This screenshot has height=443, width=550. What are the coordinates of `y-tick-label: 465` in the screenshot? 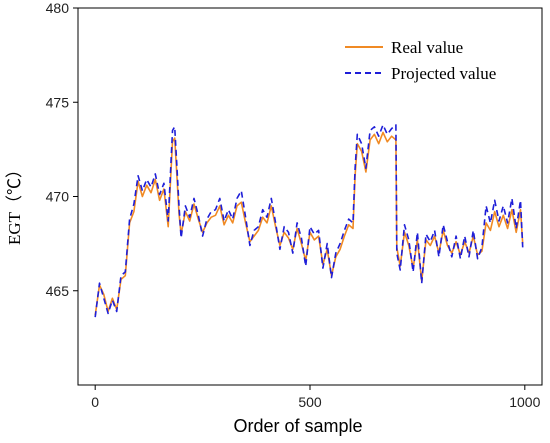 It's located at (58, 291).